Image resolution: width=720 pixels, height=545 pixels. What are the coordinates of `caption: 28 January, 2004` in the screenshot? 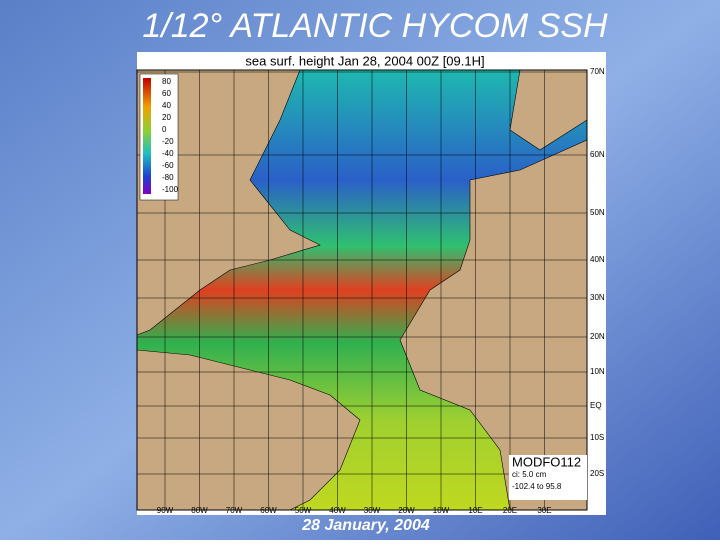 It's located at (365, 525).